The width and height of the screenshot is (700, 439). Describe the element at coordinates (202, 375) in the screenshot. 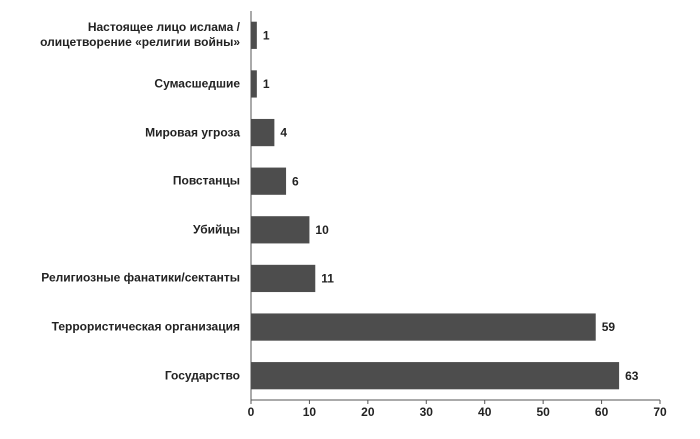

I see `y-tick-label: Государство` at that location.